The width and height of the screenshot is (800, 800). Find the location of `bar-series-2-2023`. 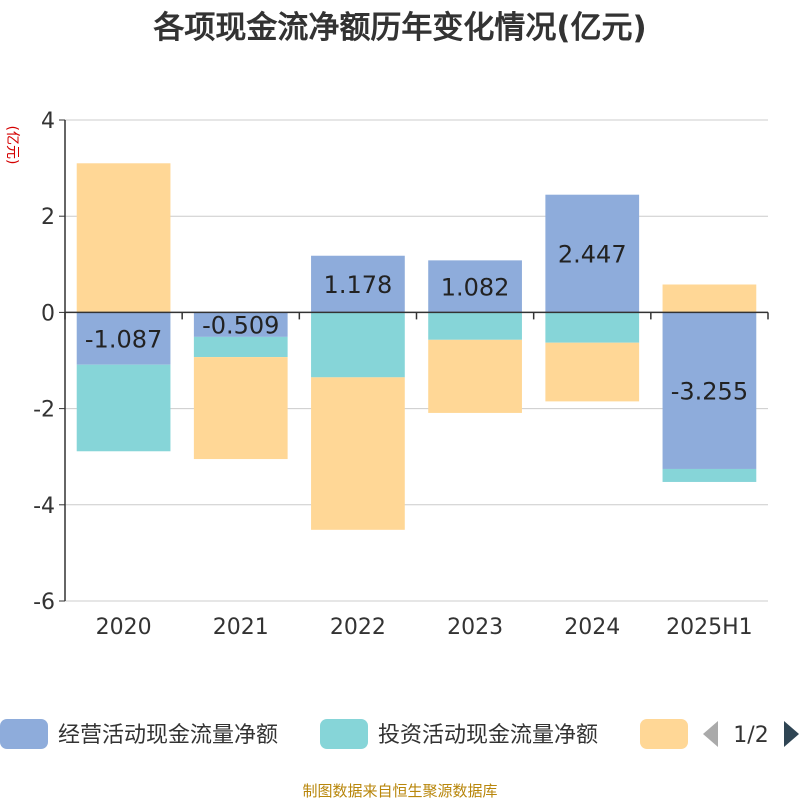

bar-series-2-2023 is located at coordinates (475, 326).